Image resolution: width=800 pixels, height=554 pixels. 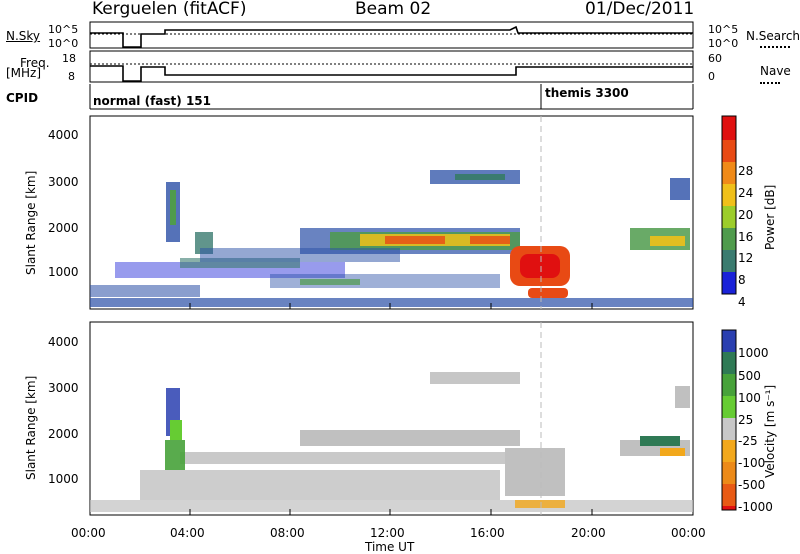 What do you see at coordinates (723, 43) in the screenshot?
I see `nsearch-ytick-bottom: 10^0` at bounding box center [723, 43].